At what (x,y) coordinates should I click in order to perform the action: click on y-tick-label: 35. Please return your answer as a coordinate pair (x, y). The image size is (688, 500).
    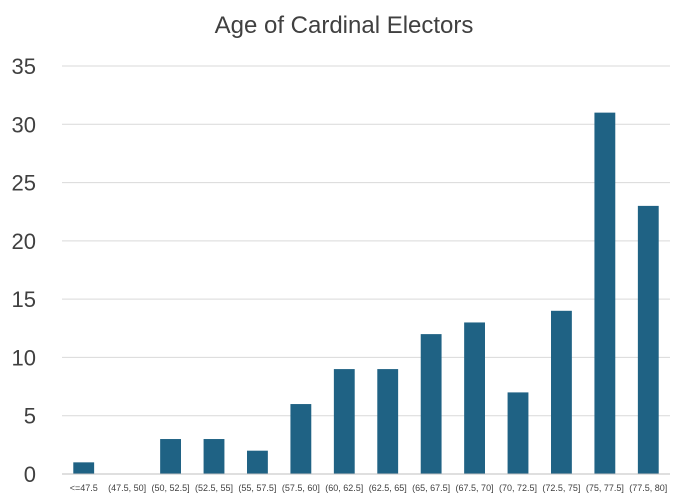
    Looking at the image, I should click on (24, 66).